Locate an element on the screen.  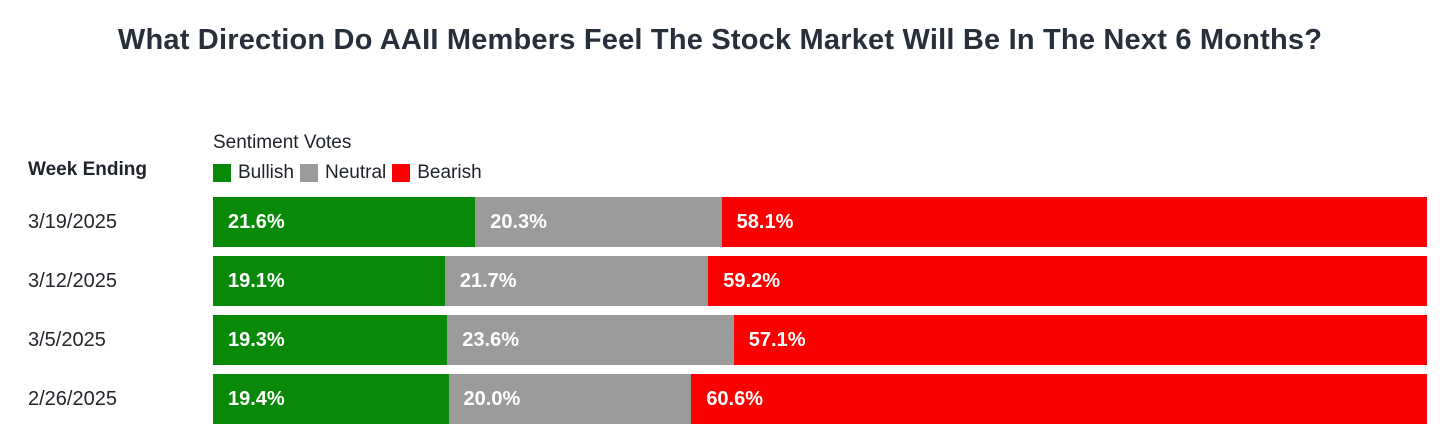
bar-segment-neutral: 20.3% is located at coordinates (598, 222).